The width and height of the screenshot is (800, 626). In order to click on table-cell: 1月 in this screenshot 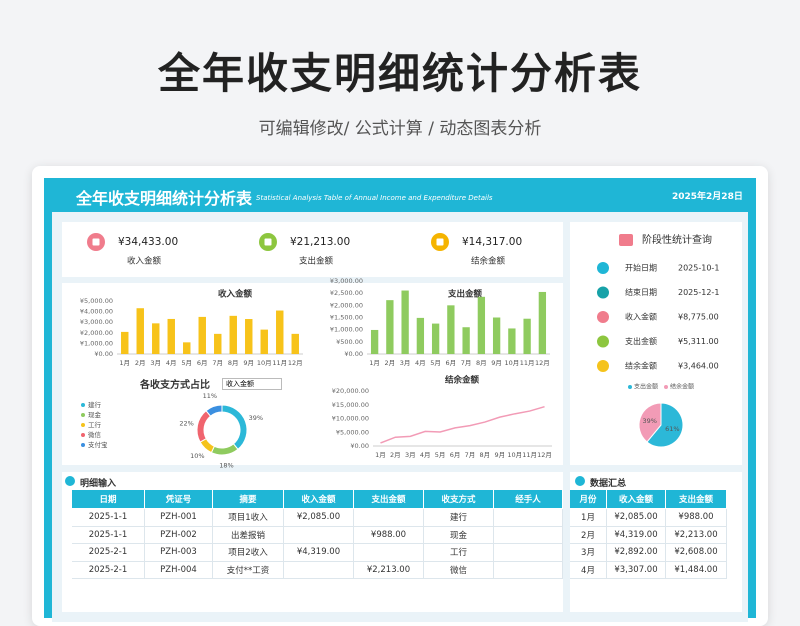, I will do `click(588, 518)`.